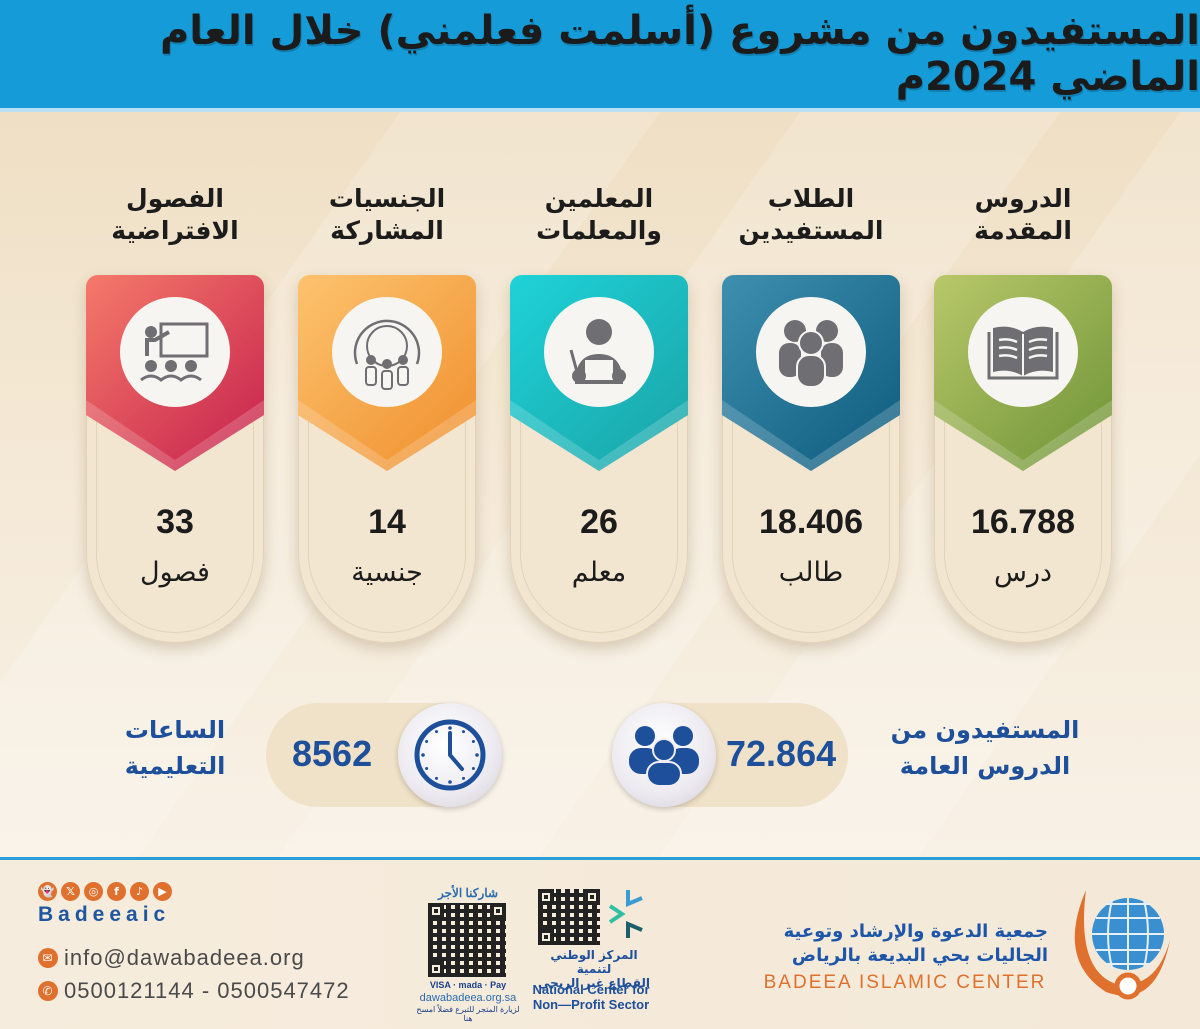 Image resolution: width=1200 pixels, height=1029 pixels. What do you see at coordinates (175, 413) in the screenshot?
I see `stat-card-virtual-classes: الفصول الافتراضية 33 فصول` at bounding box center [175, 413].